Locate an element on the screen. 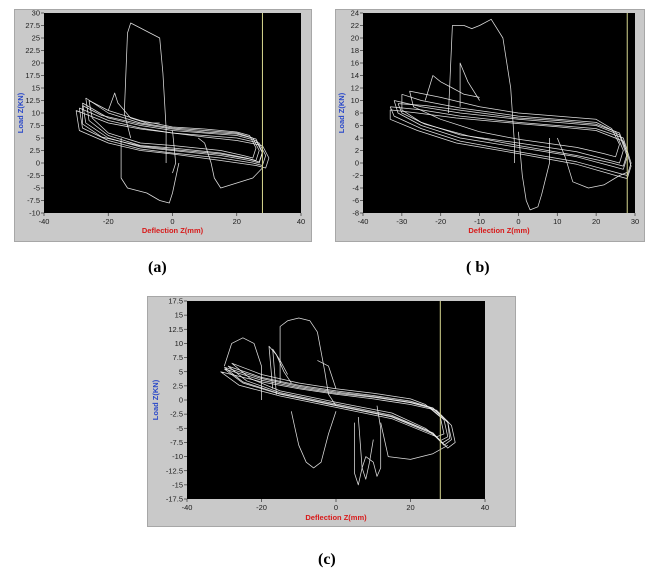 The width and height of the screenshot is (662, 576). x-tick-label: 40 is located at coordinates (485, 507).